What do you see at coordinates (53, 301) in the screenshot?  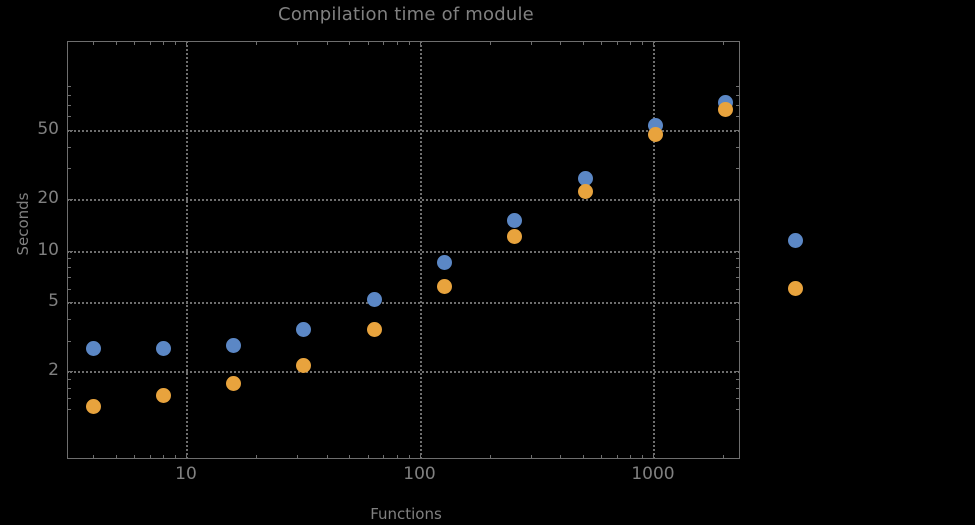 I see `y-tick-label: 5` at bounding box center [53, 301].